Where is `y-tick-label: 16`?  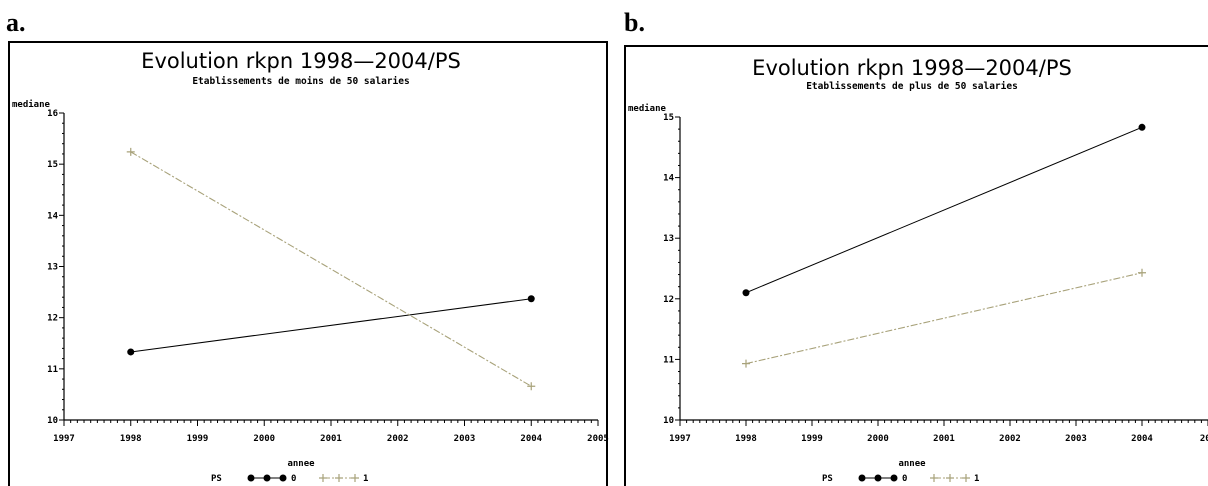
y-tick-label: 16 is located at coordinates (52, 114).